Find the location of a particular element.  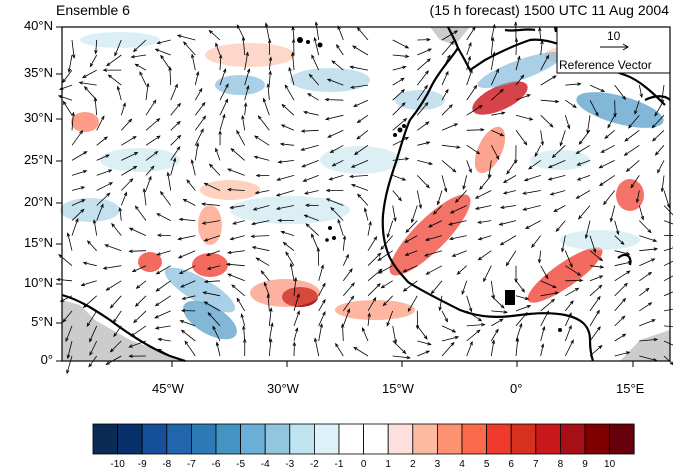

lat-label-30: 30°N is located at coordinates (38, 117).